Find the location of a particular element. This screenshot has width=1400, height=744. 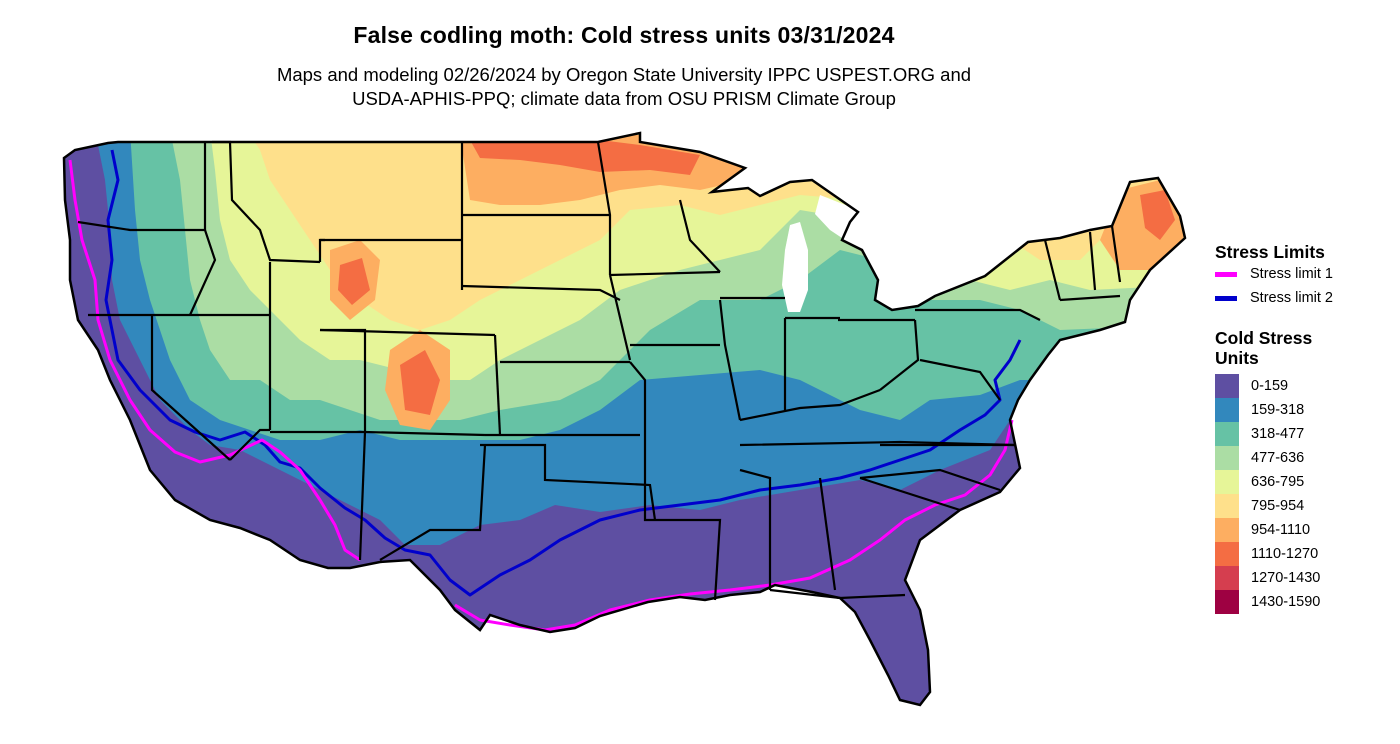

cold-stress-legend-item: 1110-1270 is located at coordinates (1305, 554).